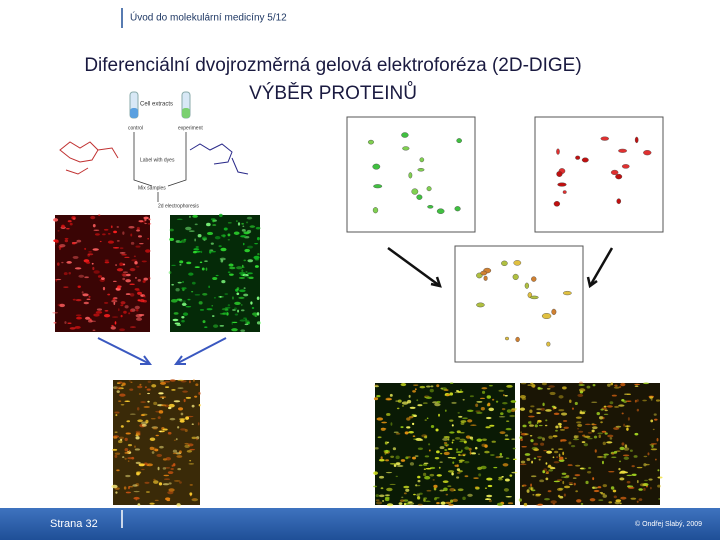  Describe the element at coordinates (190, 128) in the screenshot. I see `scheme-text: experiment` at that location.